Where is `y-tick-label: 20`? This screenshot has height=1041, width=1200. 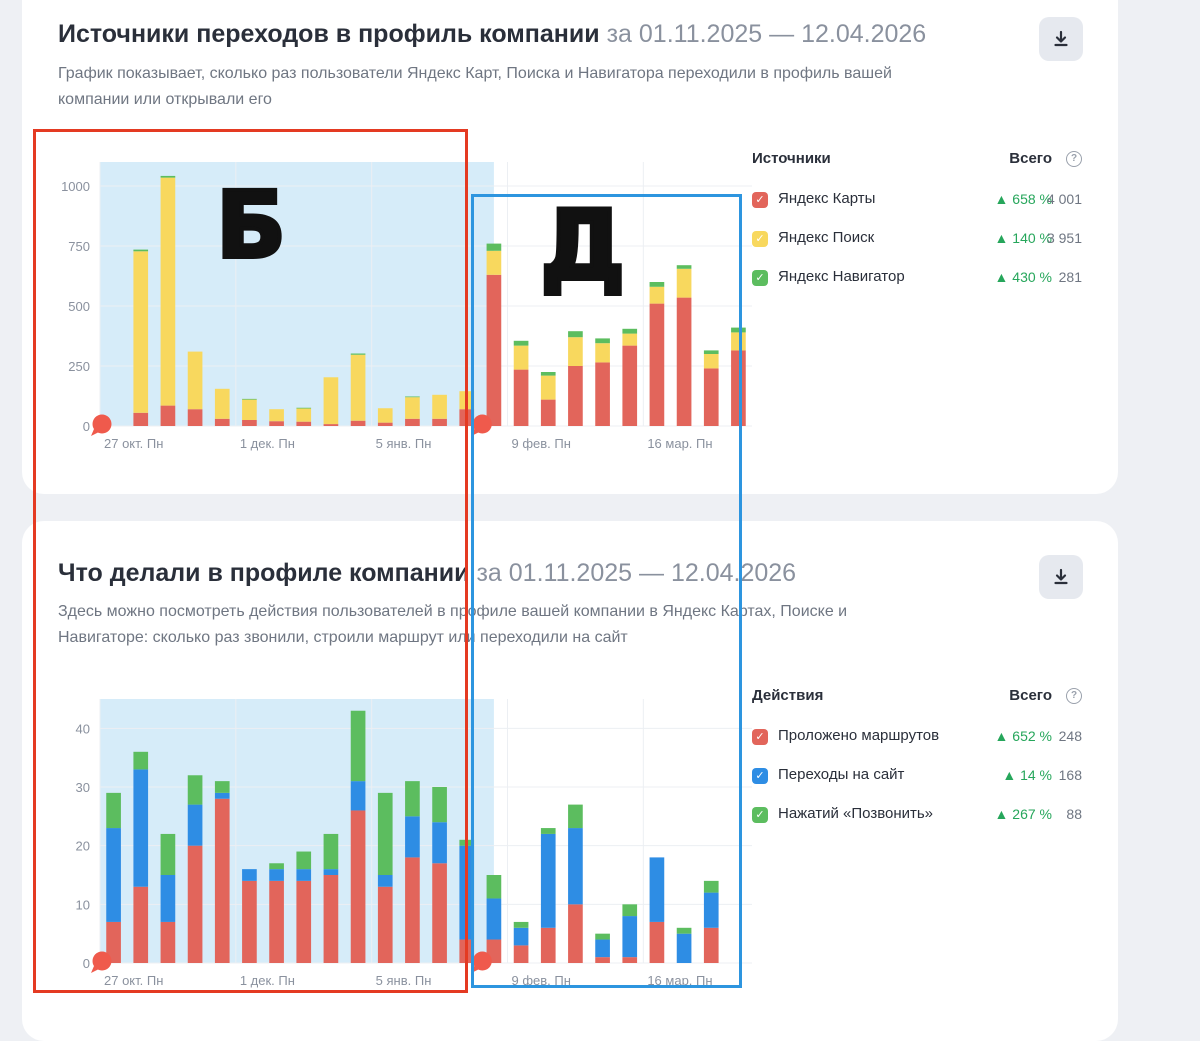 y-tick-label: 20 is located at coordinates (83, 846).